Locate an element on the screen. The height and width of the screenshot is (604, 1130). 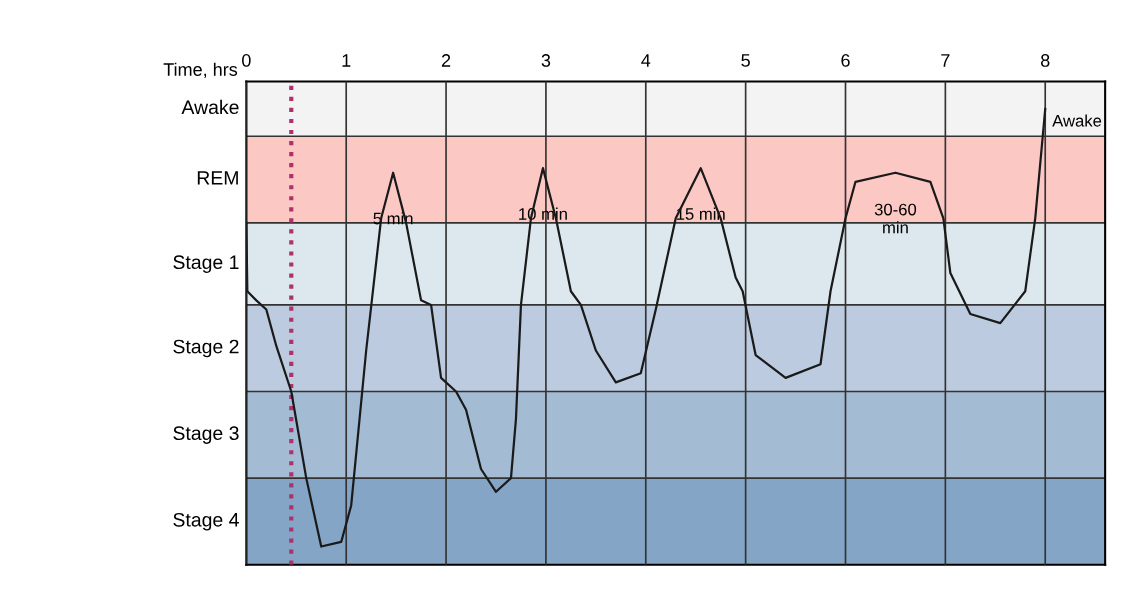
band-label: Stage 3 is located at coordinates (206, 435).